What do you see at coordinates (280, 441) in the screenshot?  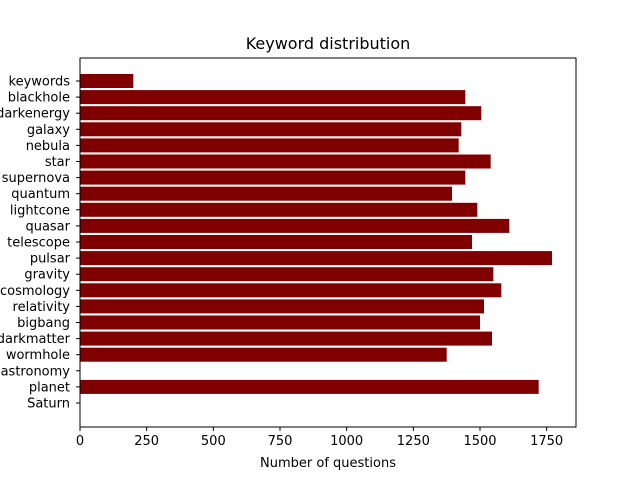 I see `x-tick-label-750: 750` at bounding box center [280, 441].